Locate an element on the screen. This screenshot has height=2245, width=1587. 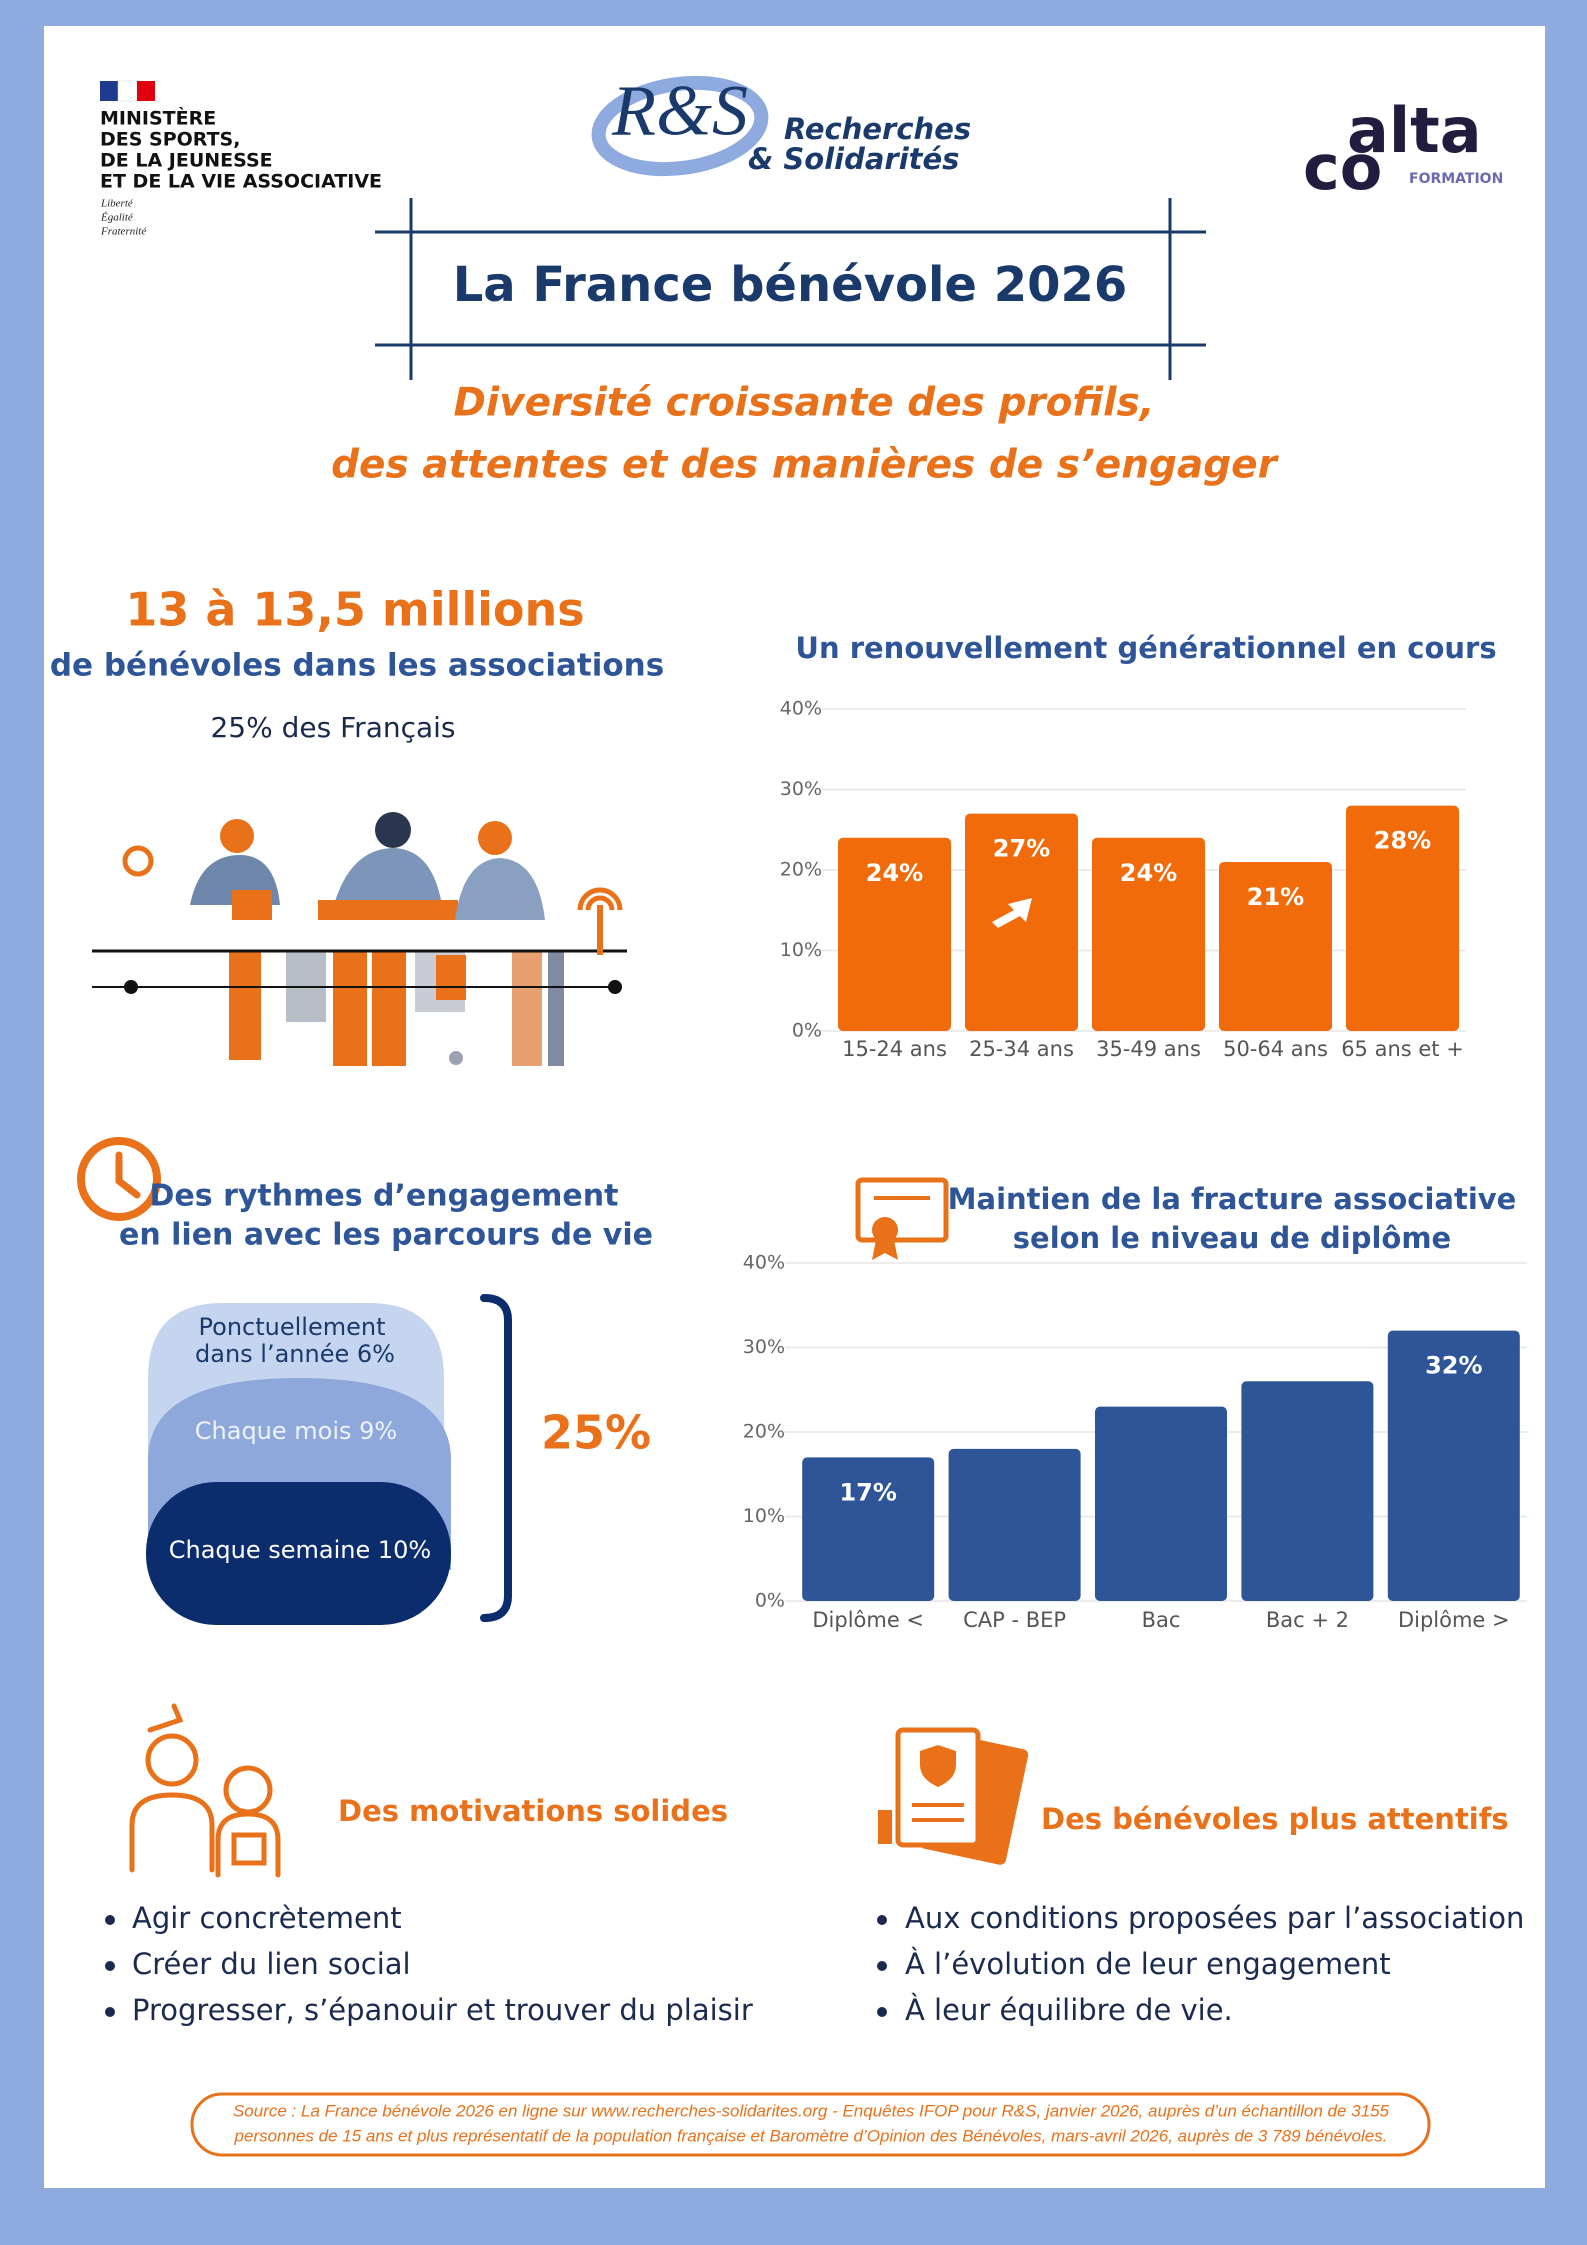
motto: Liberté is located at coordinates (117, 204).